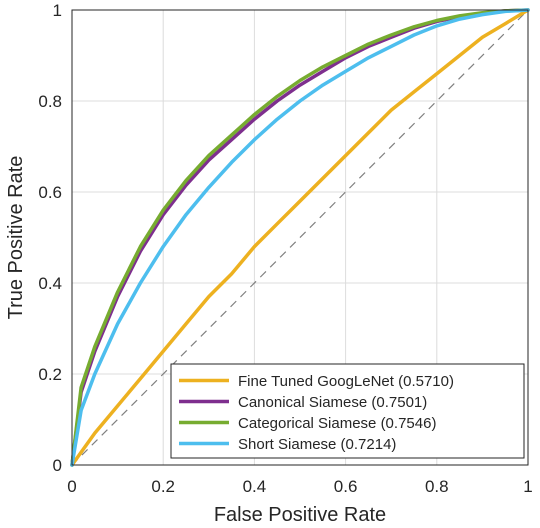 This screenshot has width=540, height=528. I want to click on x-tick-label: 0.6, so click(346, 486).